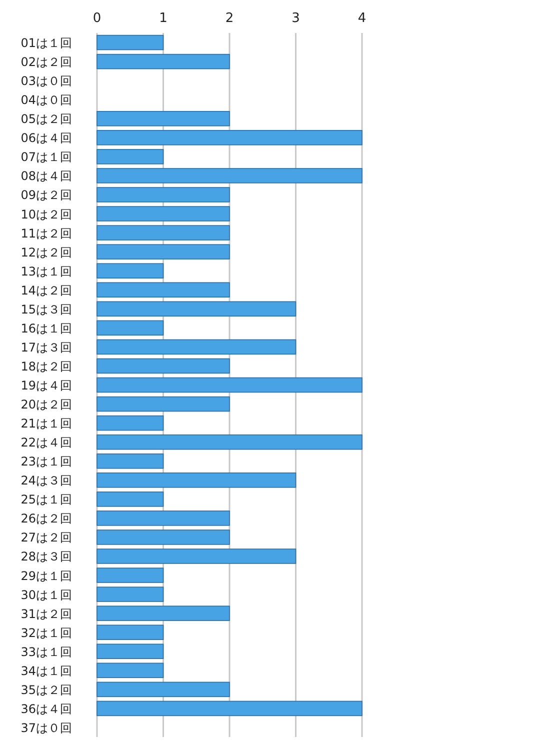 This screenshot has height=747, width=537. I want to click on y-tick-label: 12は２回, so click(46, 252).